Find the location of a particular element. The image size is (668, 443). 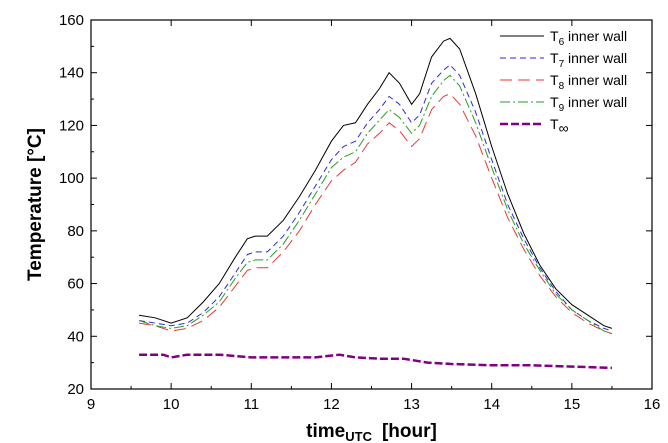

legend-entry-5: T∞ is located at coordinates (559, 126).